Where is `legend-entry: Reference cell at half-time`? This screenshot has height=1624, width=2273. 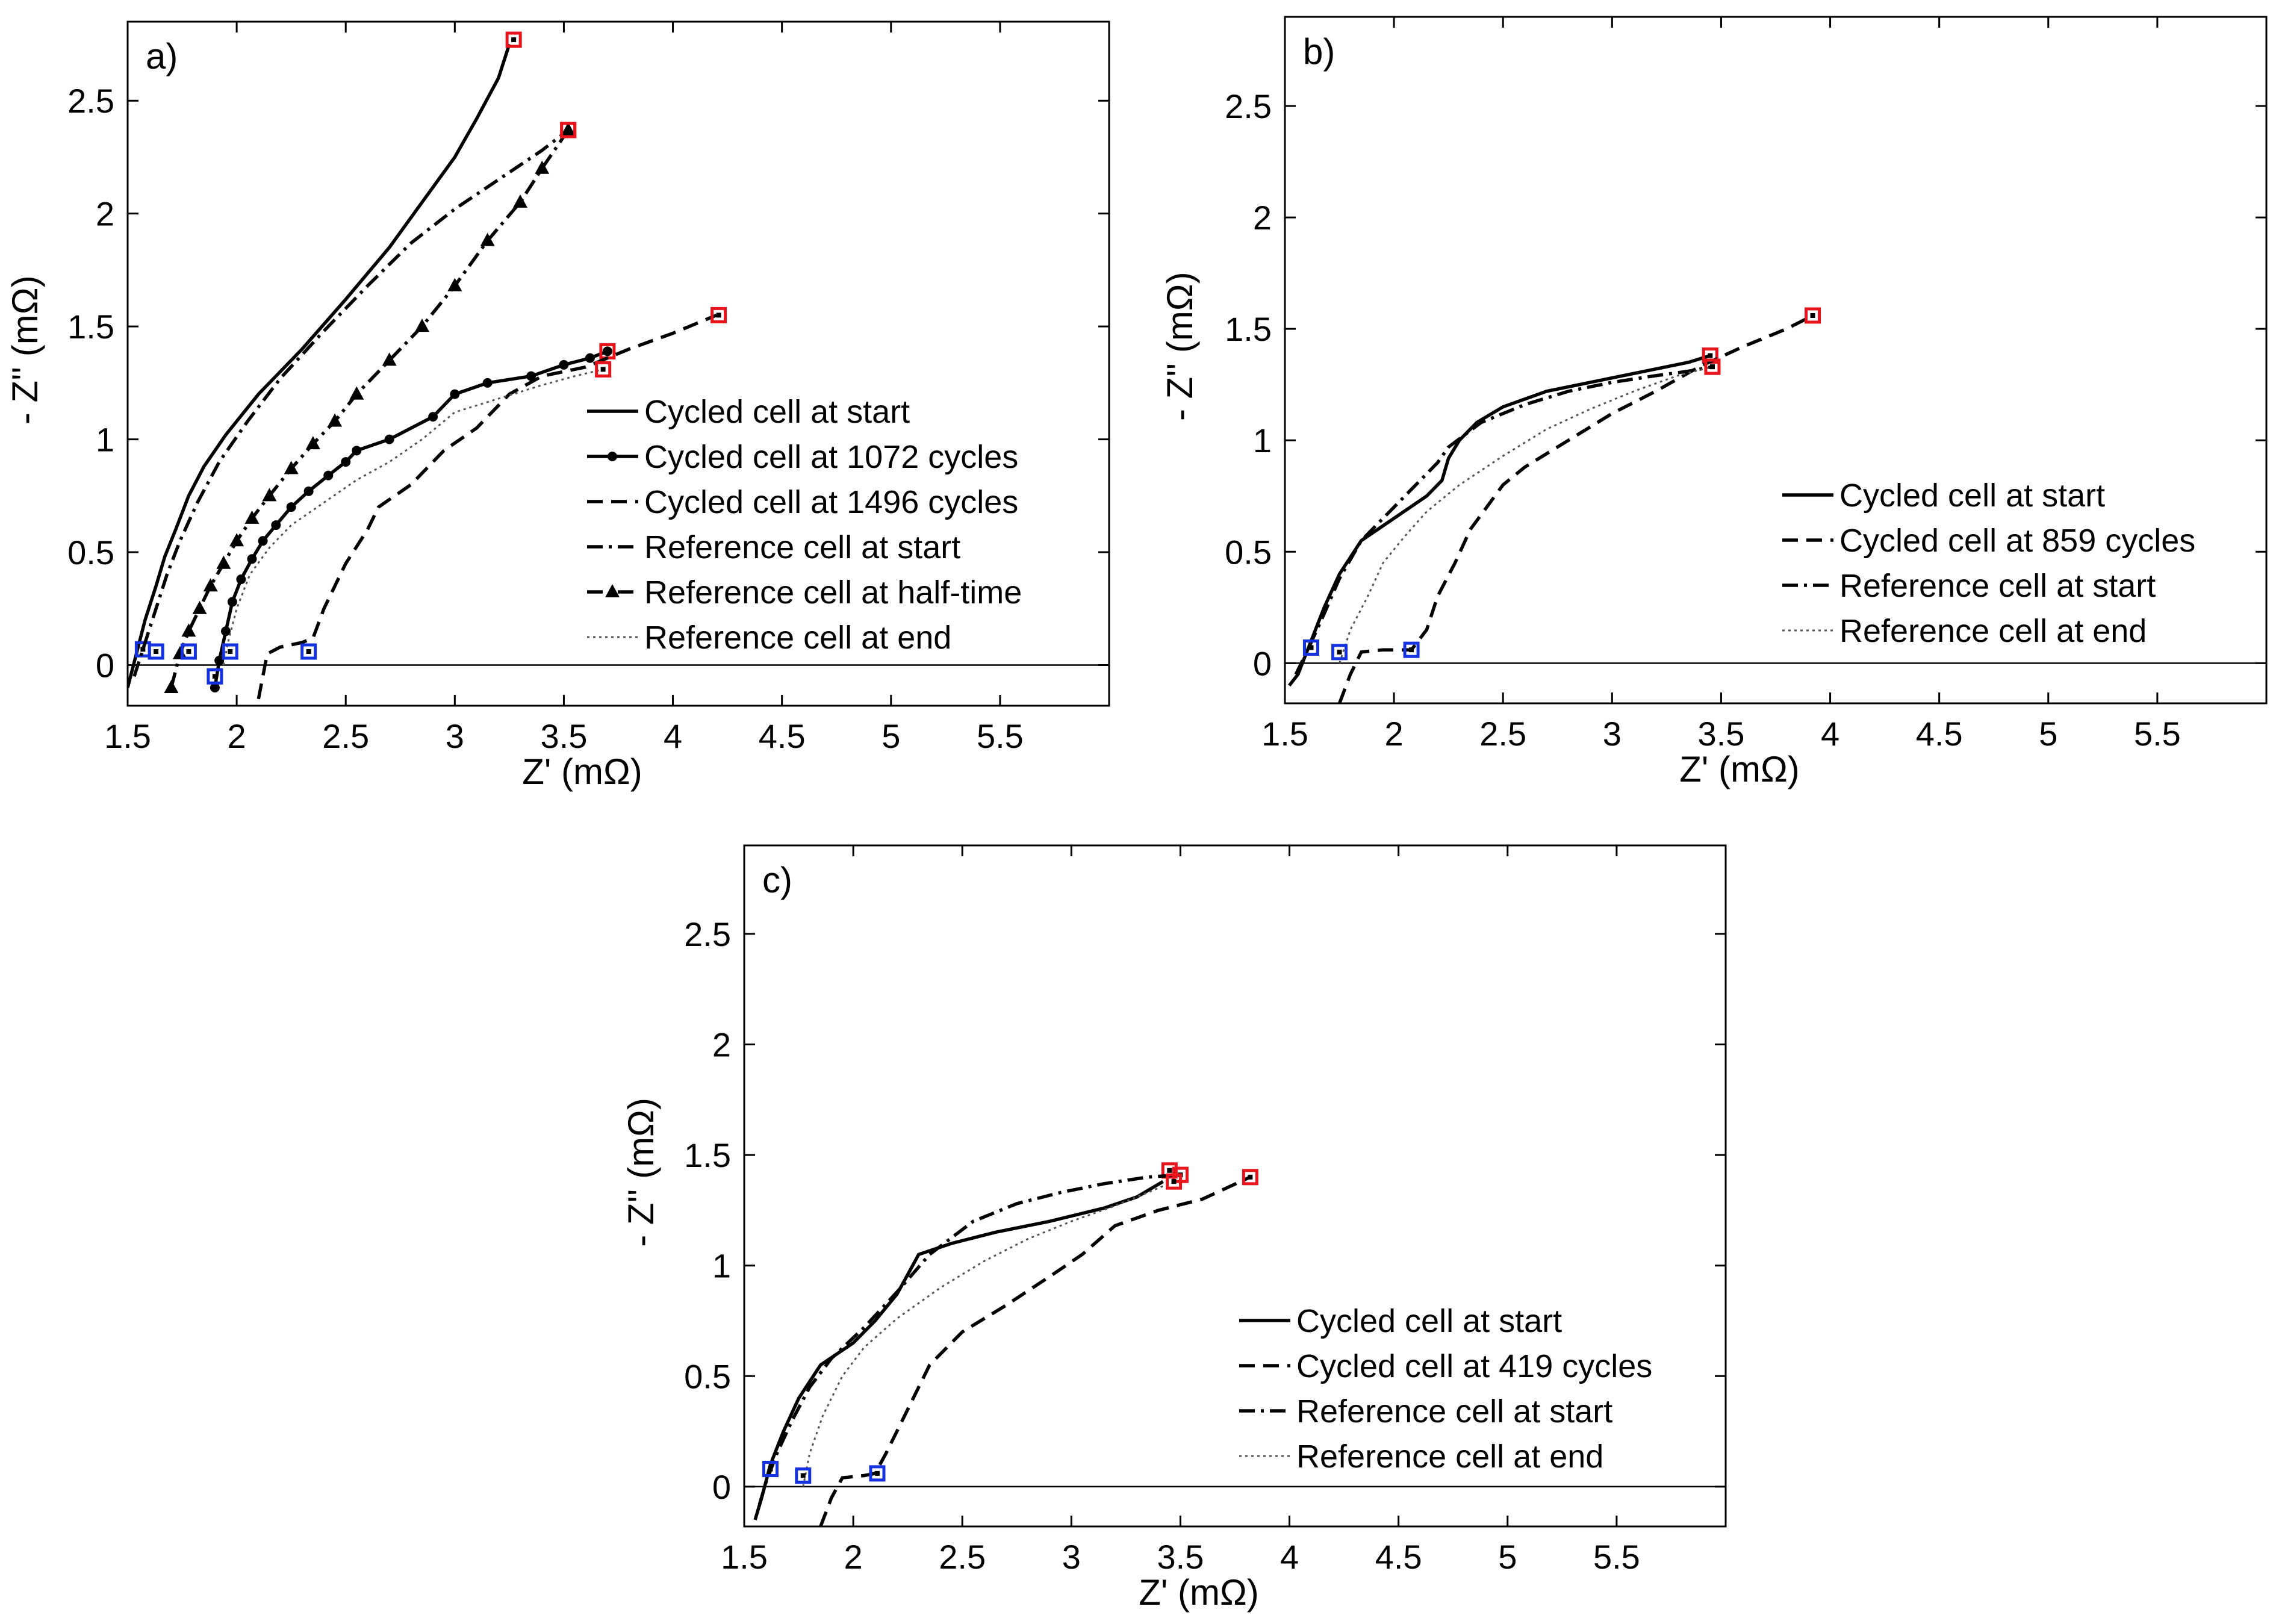 legend-entry: Reference cell at half-time is located at coordinates (833, 592).